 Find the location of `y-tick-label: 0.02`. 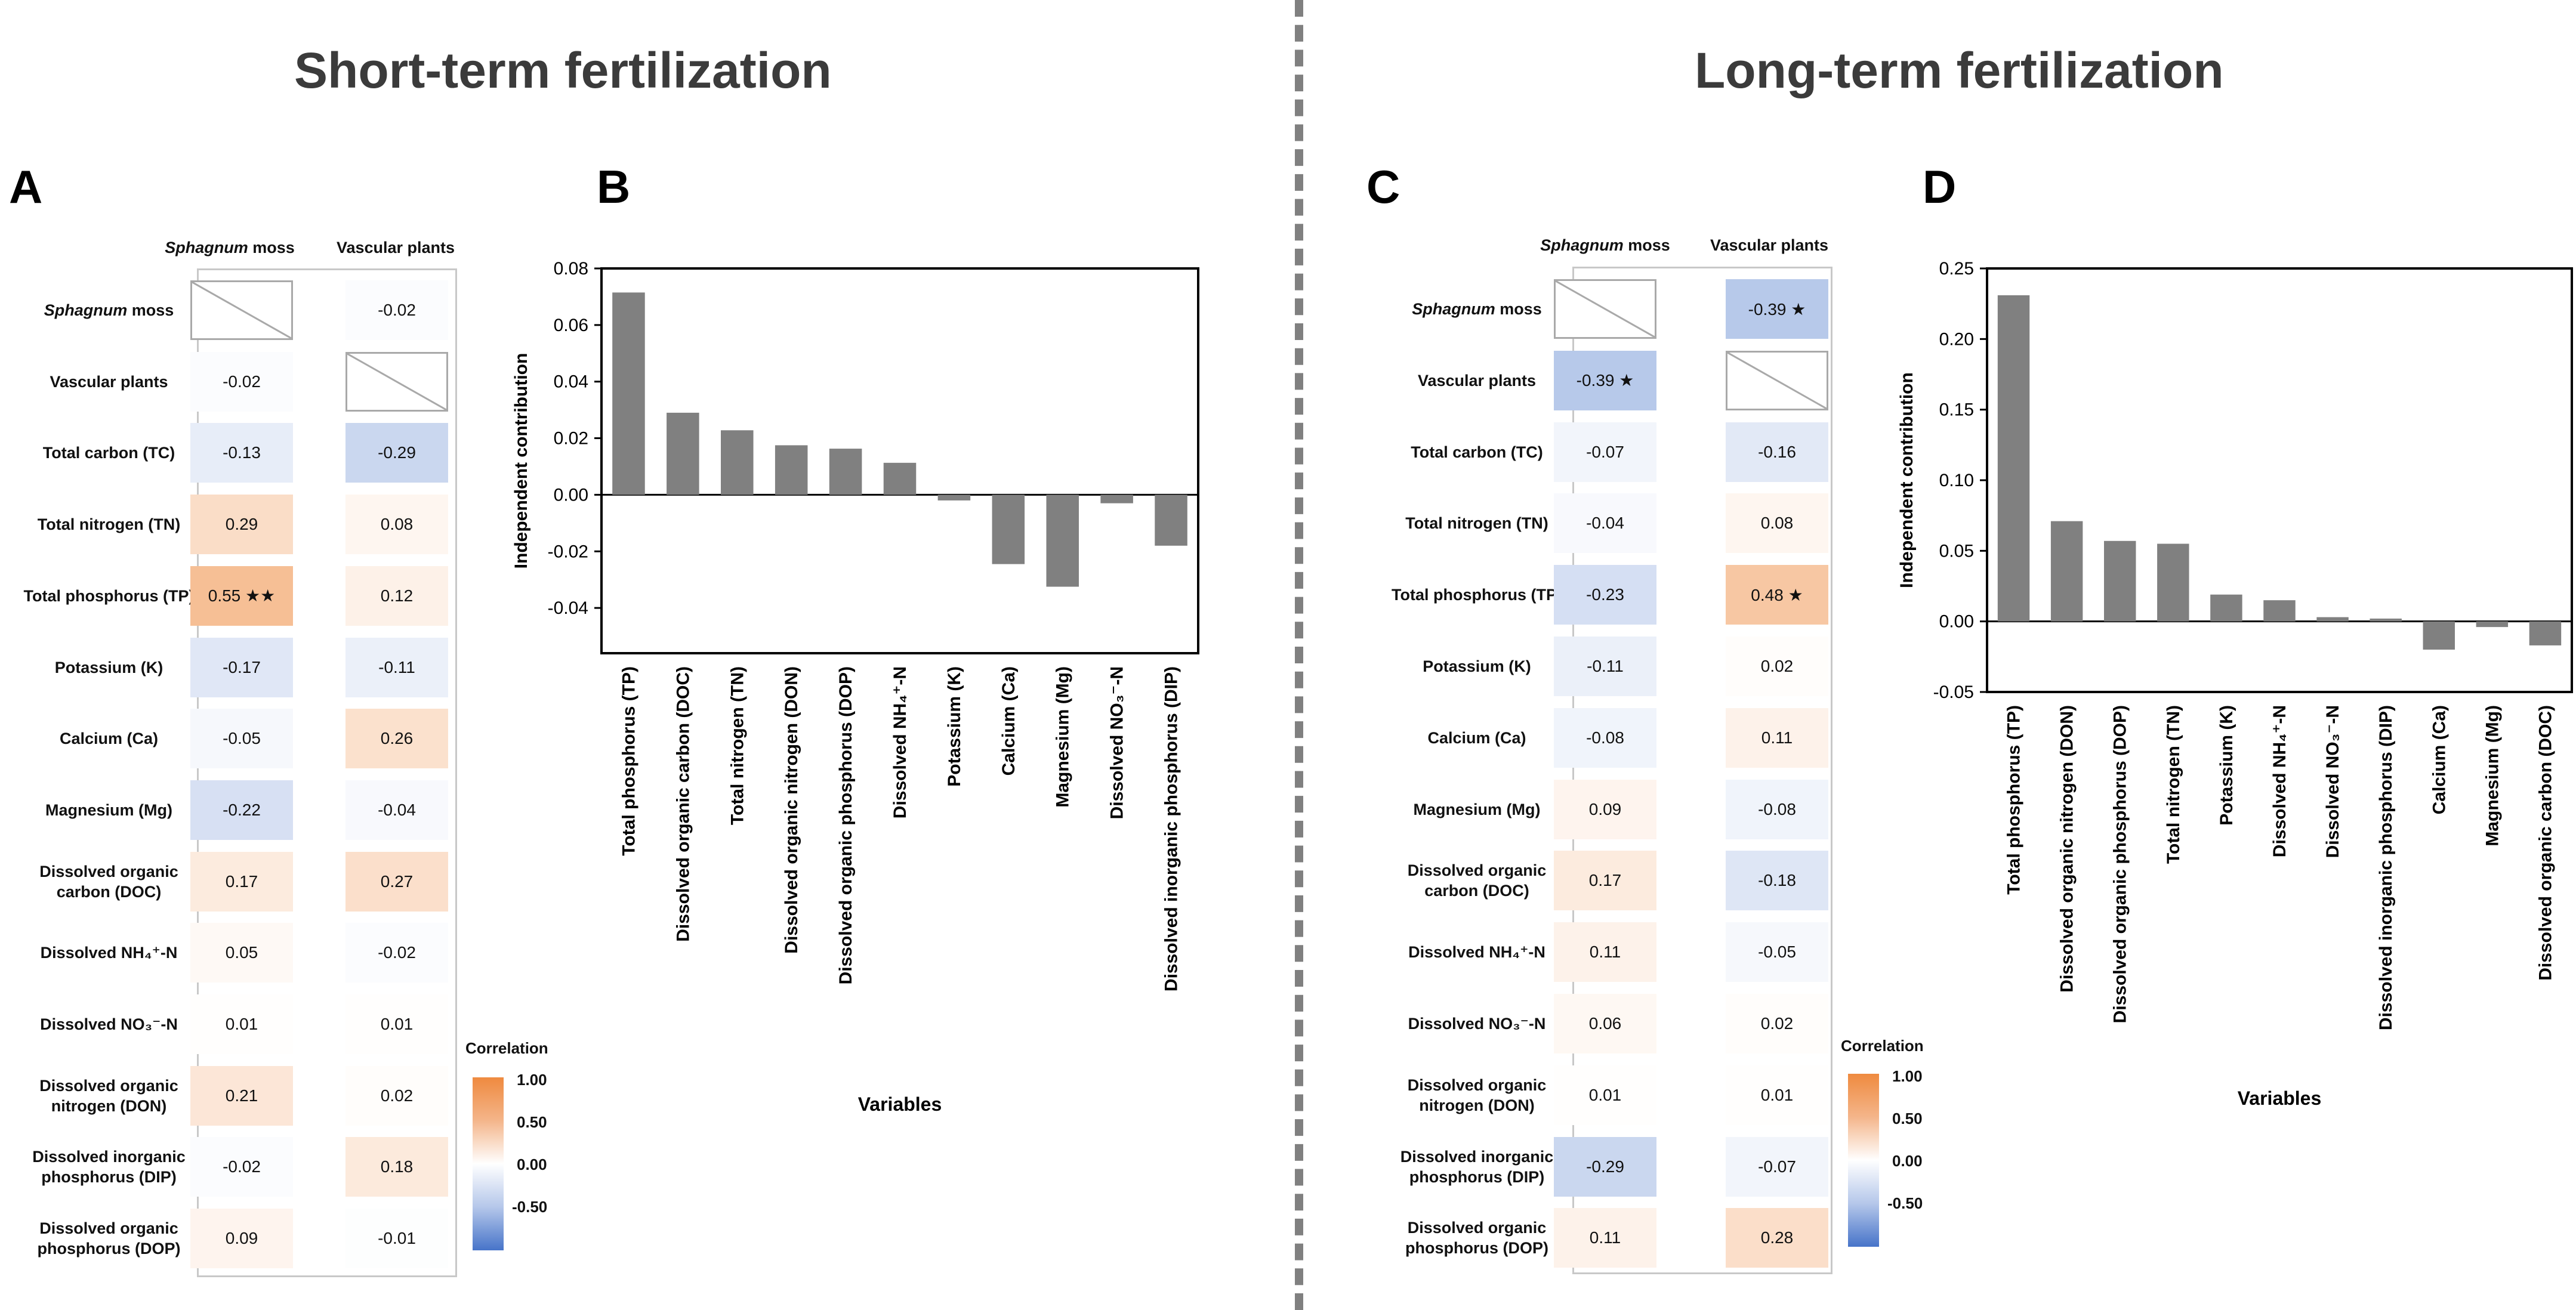

y-tick-label: 0.02 is located at coordinates (571, 439).